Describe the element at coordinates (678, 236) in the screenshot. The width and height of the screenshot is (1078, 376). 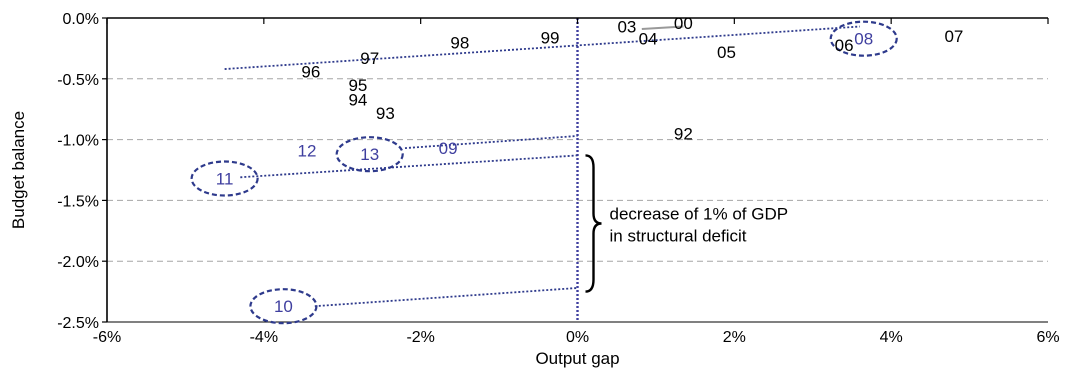
I see `annotation-text-line-2: in structural deficit` at that location.